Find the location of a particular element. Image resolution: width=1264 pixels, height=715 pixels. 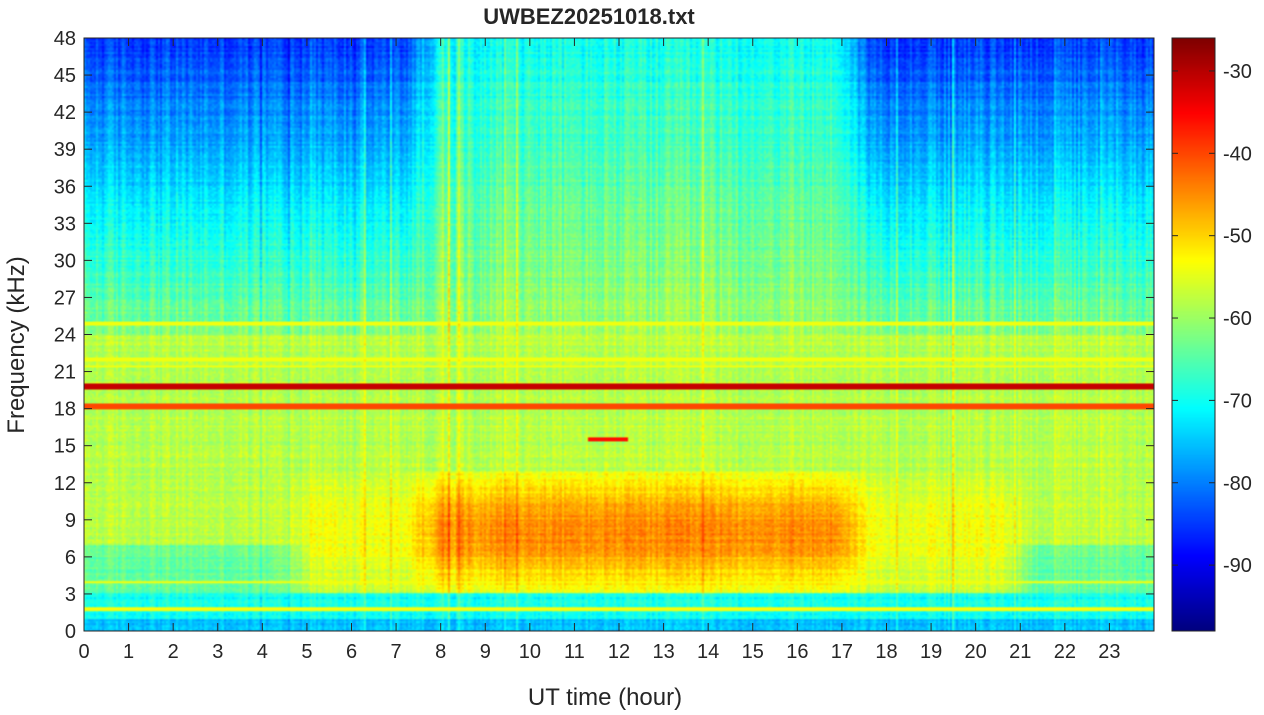

colorbar-tick-label: -90 is located at coordinates (1237, 566).